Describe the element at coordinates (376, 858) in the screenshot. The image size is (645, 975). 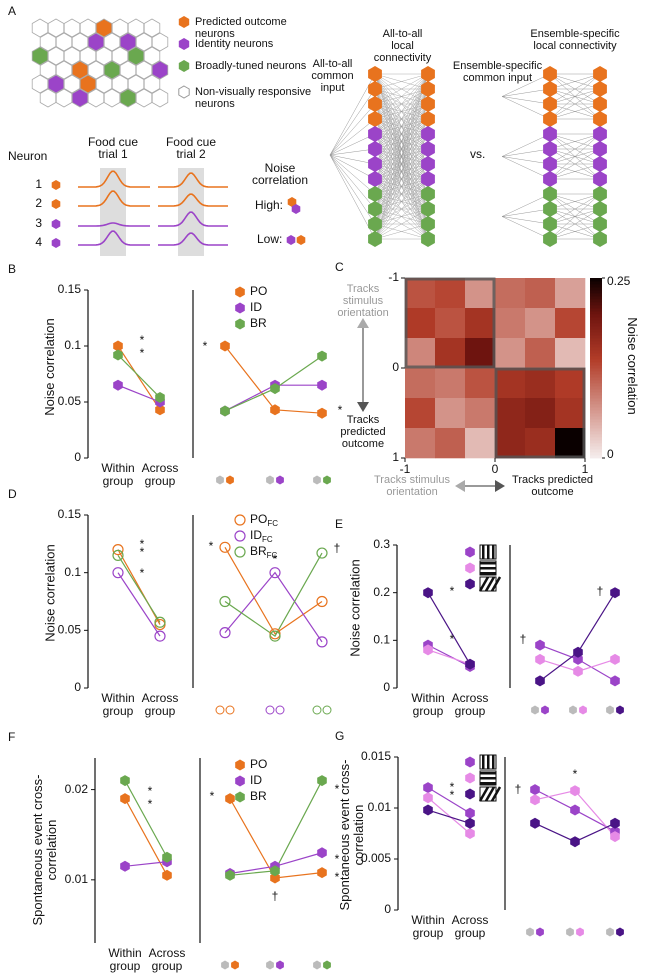
I see `y-tick-label: 0.005` at that location.